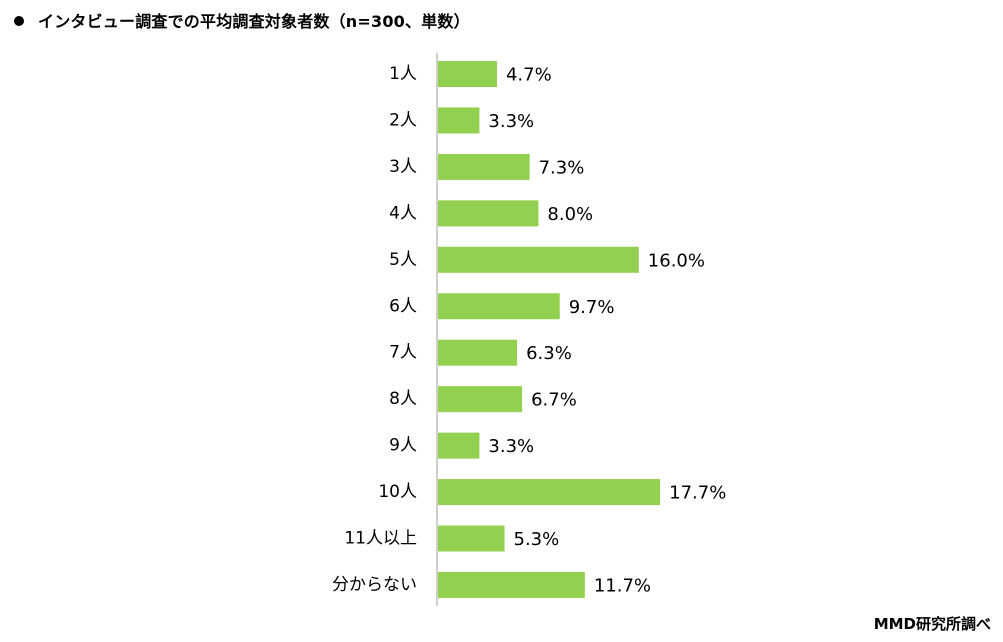 The image size is (1003, 642). What do you see at coordinates (537, 539) in the screenshot?
I see `value-label: 5.3%` at bounding box center [537, 539].